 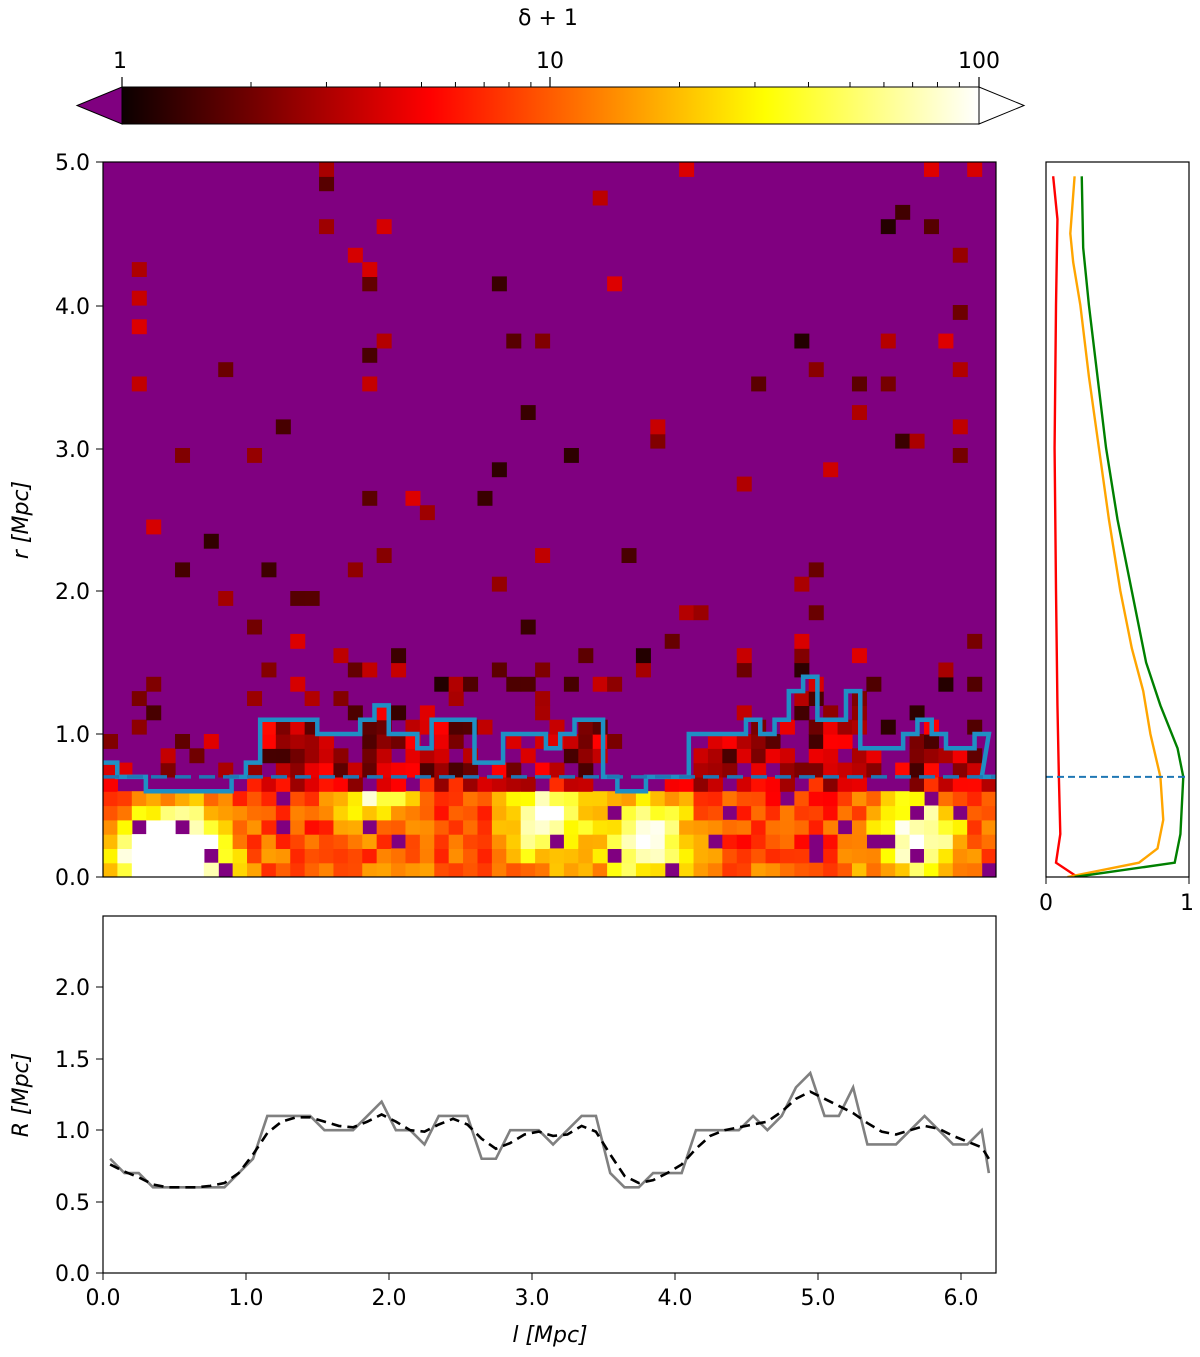 What do you see at coordinates (548, 18) in the screenshot?
I see `colorbar-label: δ + 1` at bounding box center [548, 18].